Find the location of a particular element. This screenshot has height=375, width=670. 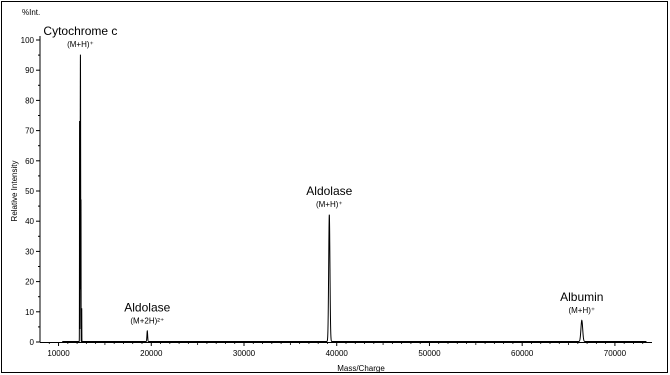

peak-name-label: Cytochrome c is located at coordinates (80, 31).